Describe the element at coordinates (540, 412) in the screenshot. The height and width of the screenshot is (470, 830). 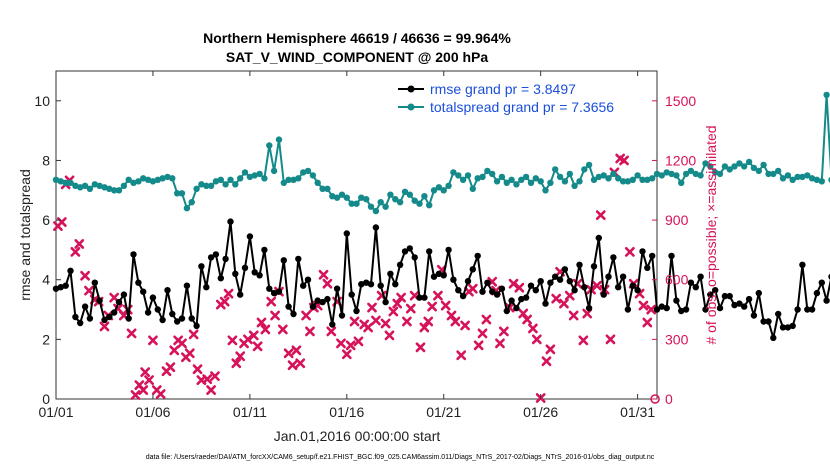
I see `x-tick-label: 01/26` at that location.